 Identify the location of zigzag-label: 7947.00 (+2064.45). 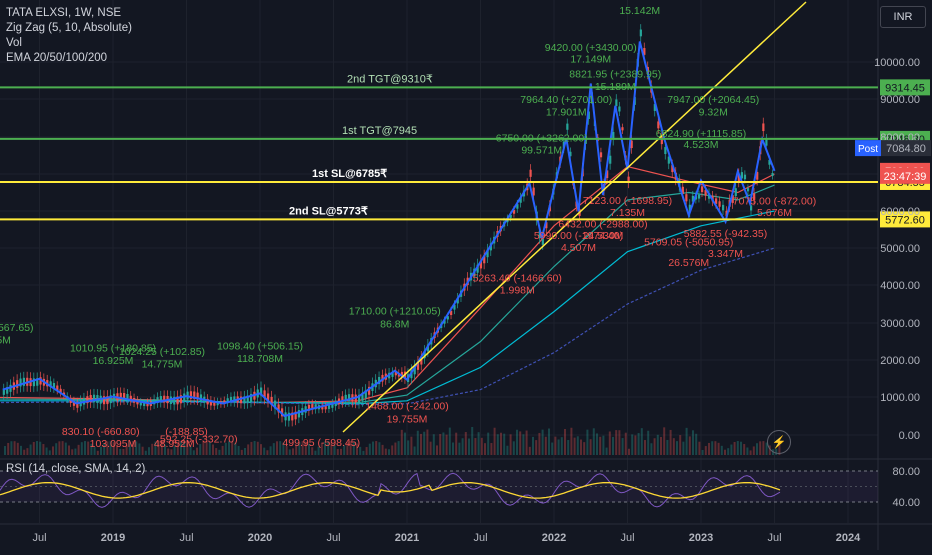
(713, 100).